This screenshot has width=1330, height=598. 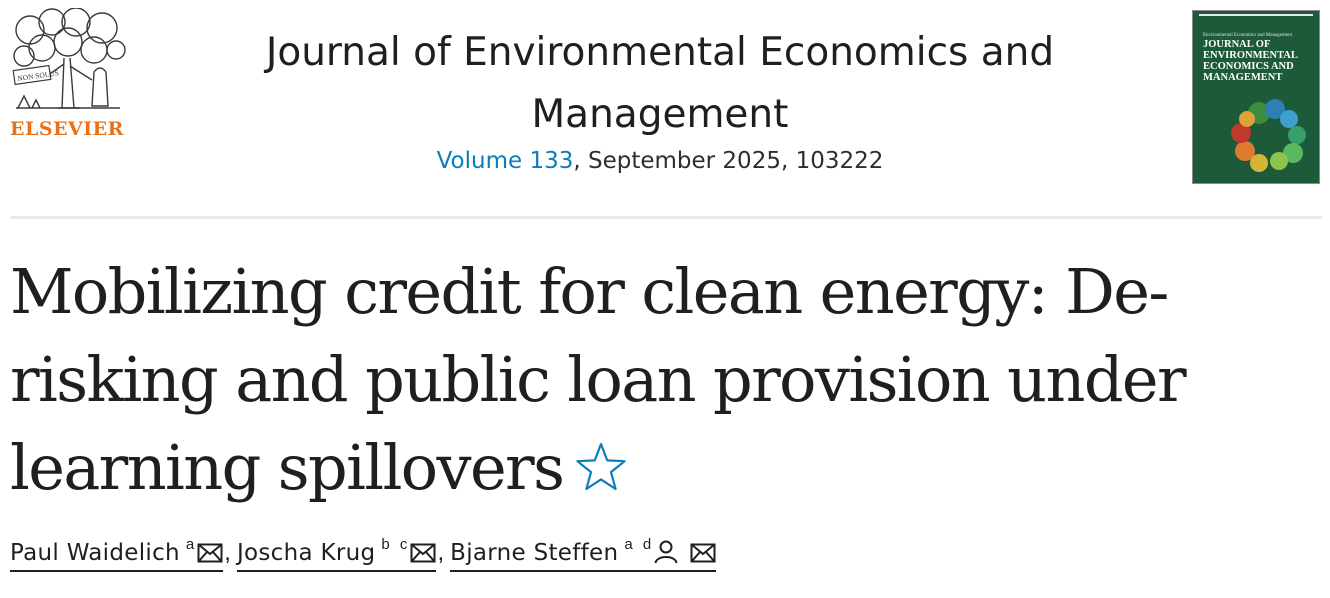 I want to click on author-joscha-krug: Joscha Krug b c, so click(x=336, y=554).